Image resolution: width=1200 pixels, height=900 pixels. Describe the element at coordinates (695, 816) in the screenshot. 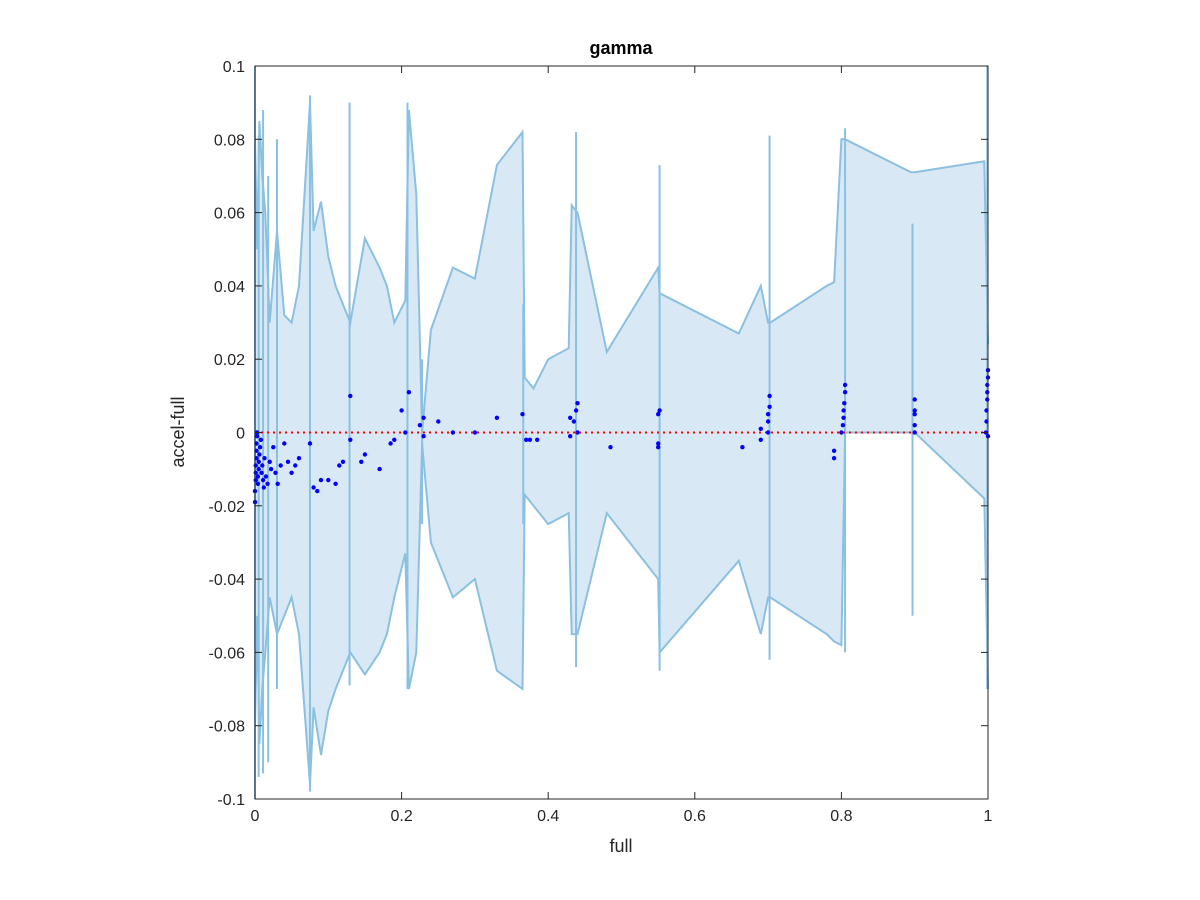

I see `x-tick-label: 0.6` at that location.